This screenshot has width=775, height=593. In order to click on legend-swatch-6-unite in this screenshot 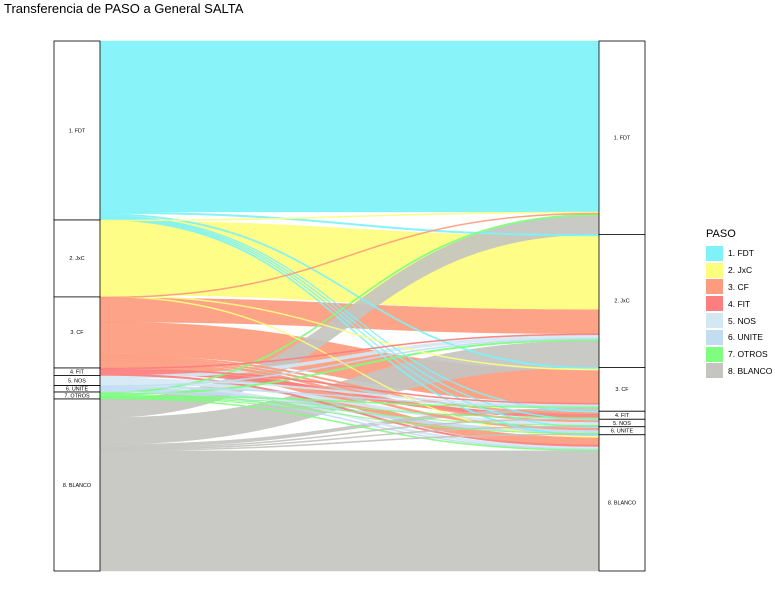, I will do `click(714, 337)`.